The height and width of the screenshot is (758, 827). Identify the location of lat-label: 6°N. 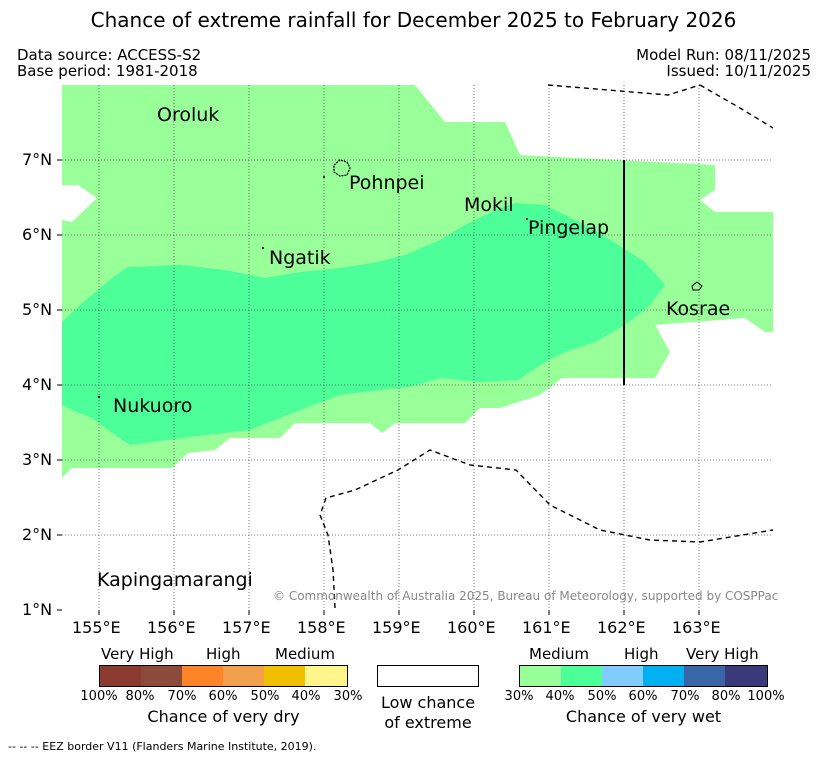
(37, 234).